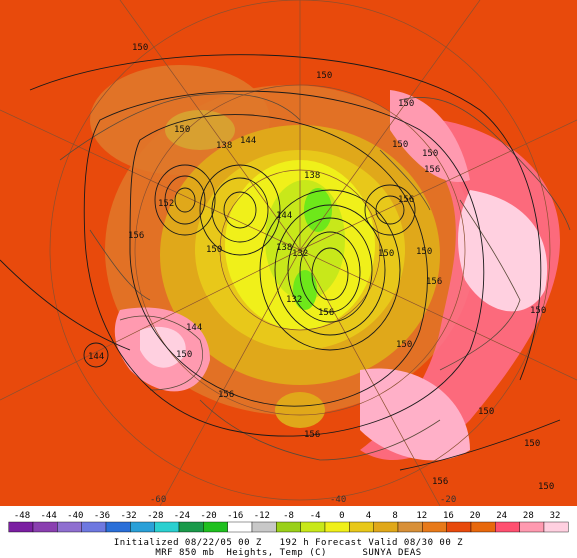 The image size is (577, 558). What do you see at coordinates (288, 553) in the screenshot?
I see `caption-line-2: MRF 850 mb Heights, Temp (C) SUNYA DEAS` at bounding box center [288, 553].